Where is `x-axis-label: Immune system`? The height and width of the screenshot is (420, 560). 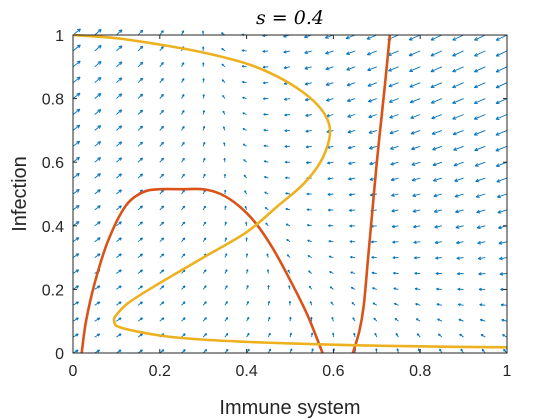
x-axis-label: Immune system is located at coordinates (289, 408).